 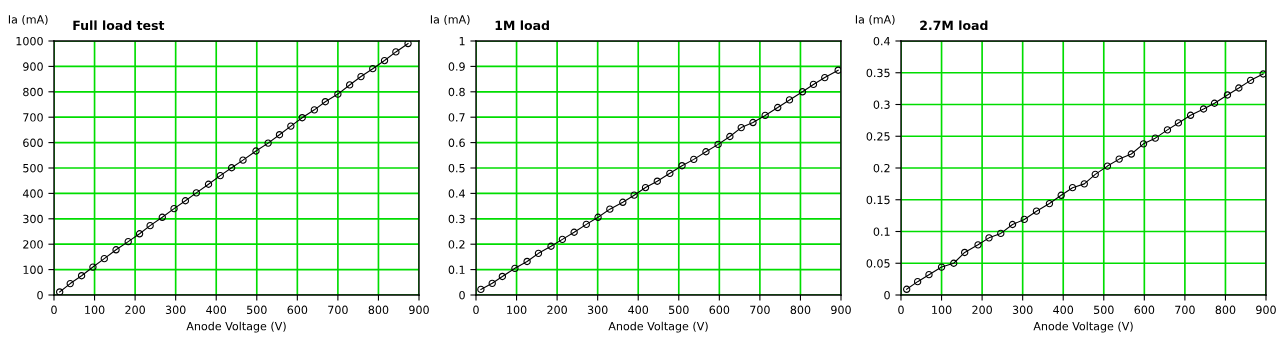 I want to click on y-tick-label: 500, so click(x=33, y=168).